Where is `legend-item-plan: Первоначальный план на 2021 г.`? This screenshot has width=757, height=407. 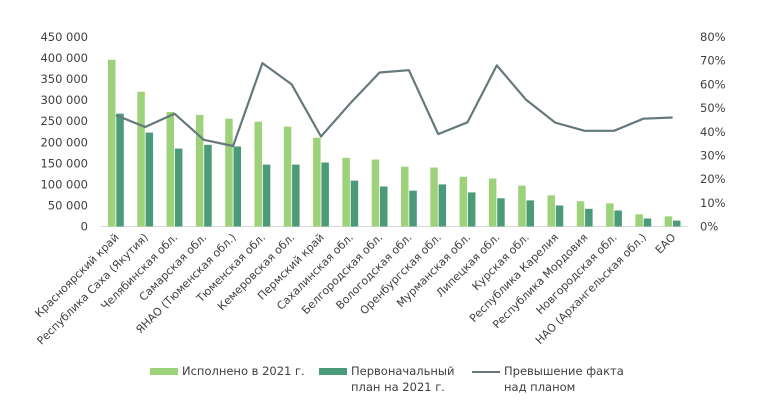
legend-item-plan: Первоначальный план на 2021 г. is located at coordinates (386, 379).